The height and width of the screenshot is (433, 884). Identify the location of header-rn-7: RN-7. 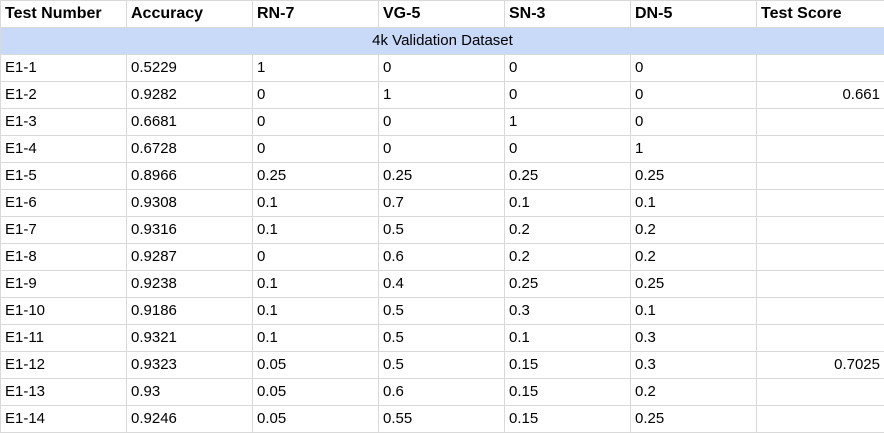
(316, 14).